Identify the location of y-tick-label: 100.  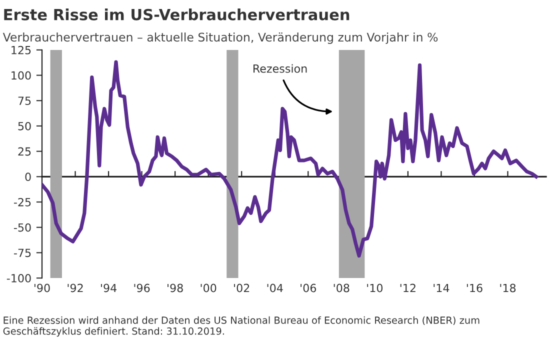
(21, 75).